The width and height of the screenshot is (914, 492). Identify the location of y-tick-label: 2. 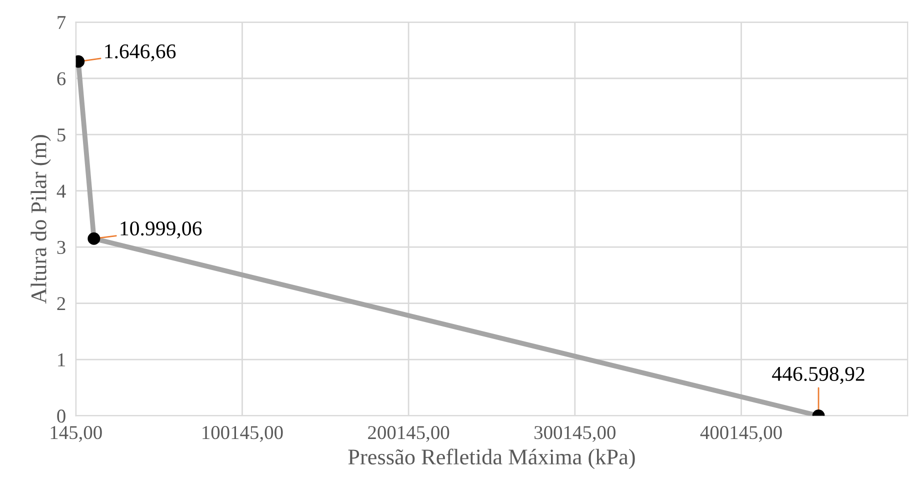
(61, 303).